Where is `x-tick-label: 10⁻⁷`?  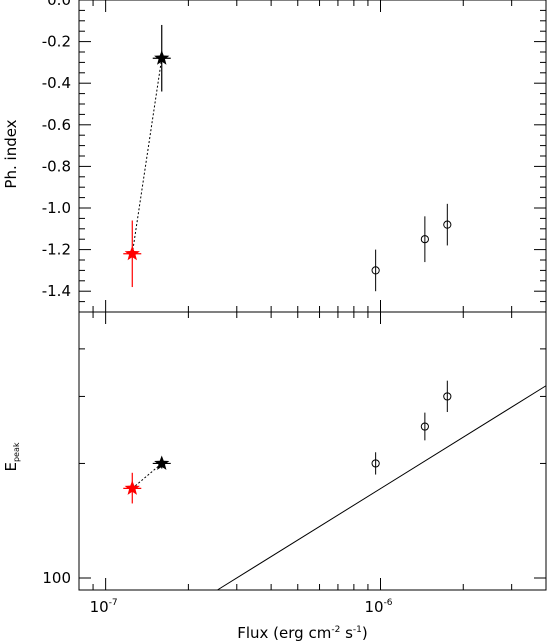
x-tick-label: 10⁻⁷ is located at coordinates (104, 607).